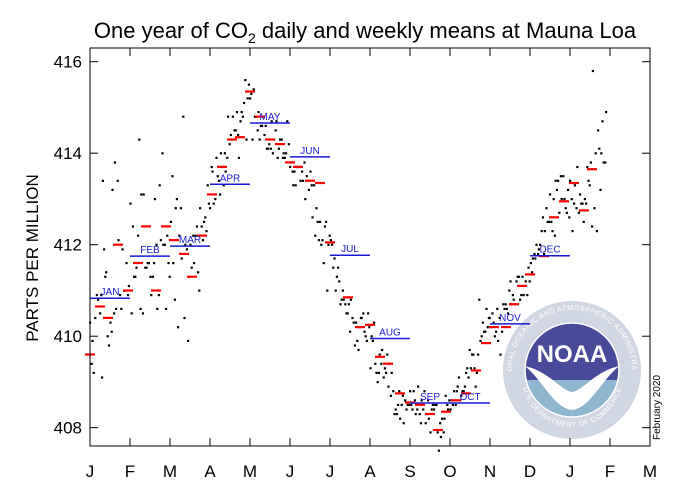 This screenshot has height=502, width=683. What do you see at coordinates (449, 471) in the screenshot?
I see `x-tick-label: O` at bounding box center [449, 471].